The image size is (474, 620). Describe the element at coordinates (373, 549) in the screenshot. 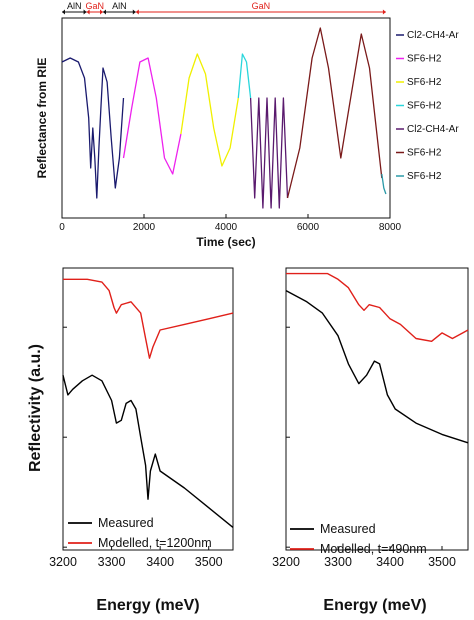

I see `legend-label: Modelled, t=490nm` at that location.